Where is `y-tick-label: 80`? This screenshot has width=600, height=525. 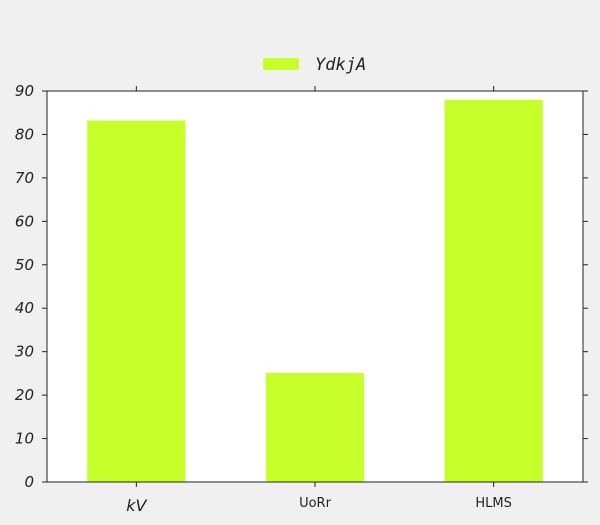
y-tick-label: 80 is located at coordinates (24, 134).